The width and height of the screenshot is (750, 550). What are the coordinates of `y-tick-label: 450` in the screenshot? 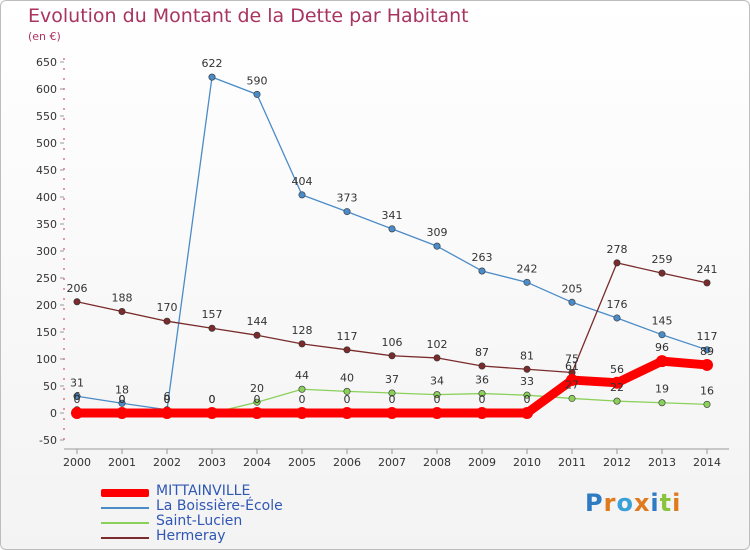 It's located at (46, 170).